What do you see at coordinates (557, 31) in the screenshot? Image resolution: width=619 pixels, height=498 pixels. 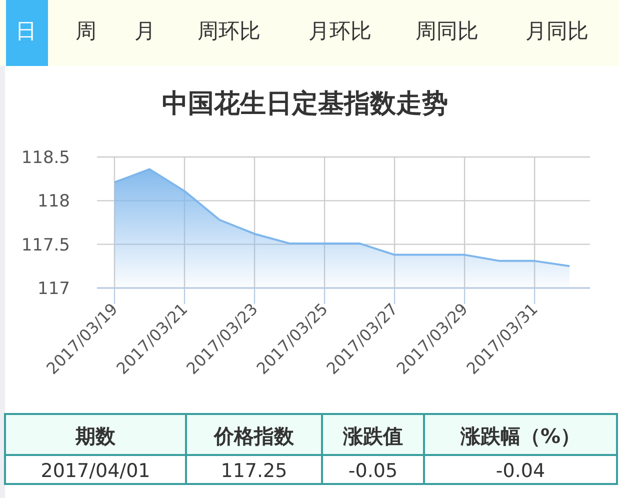 I see `text: 月同比` at bounding box center [557, 31].